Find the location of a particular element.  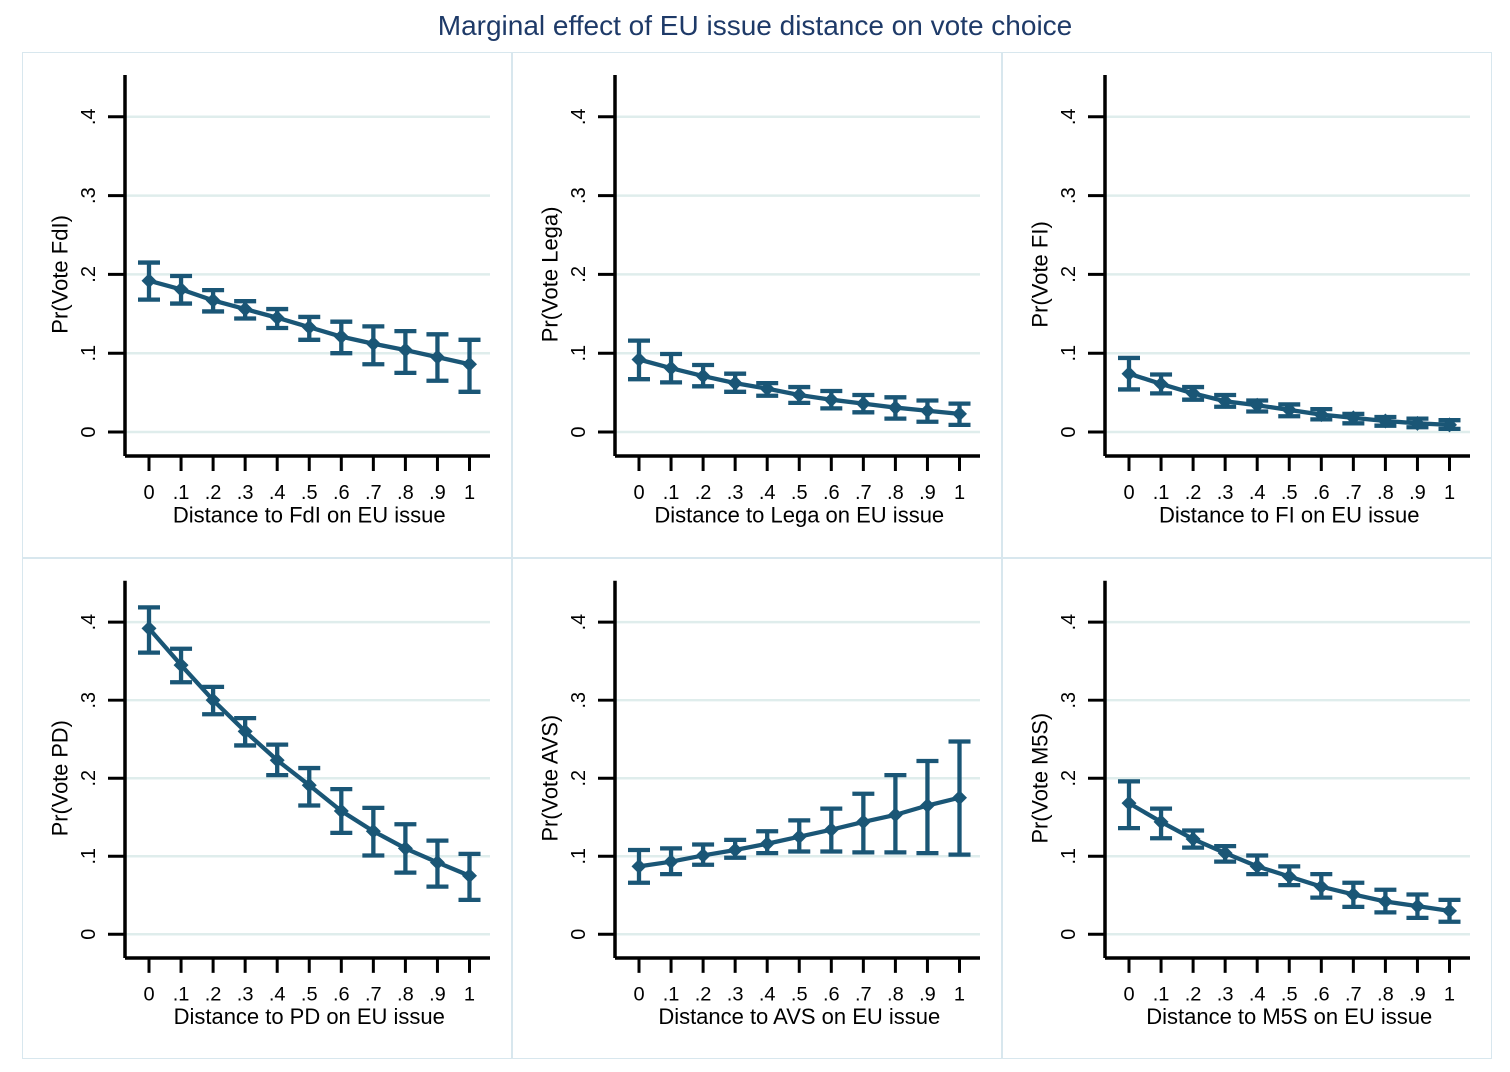

x-tick-label: .8 is located at coordinates (895, 493).